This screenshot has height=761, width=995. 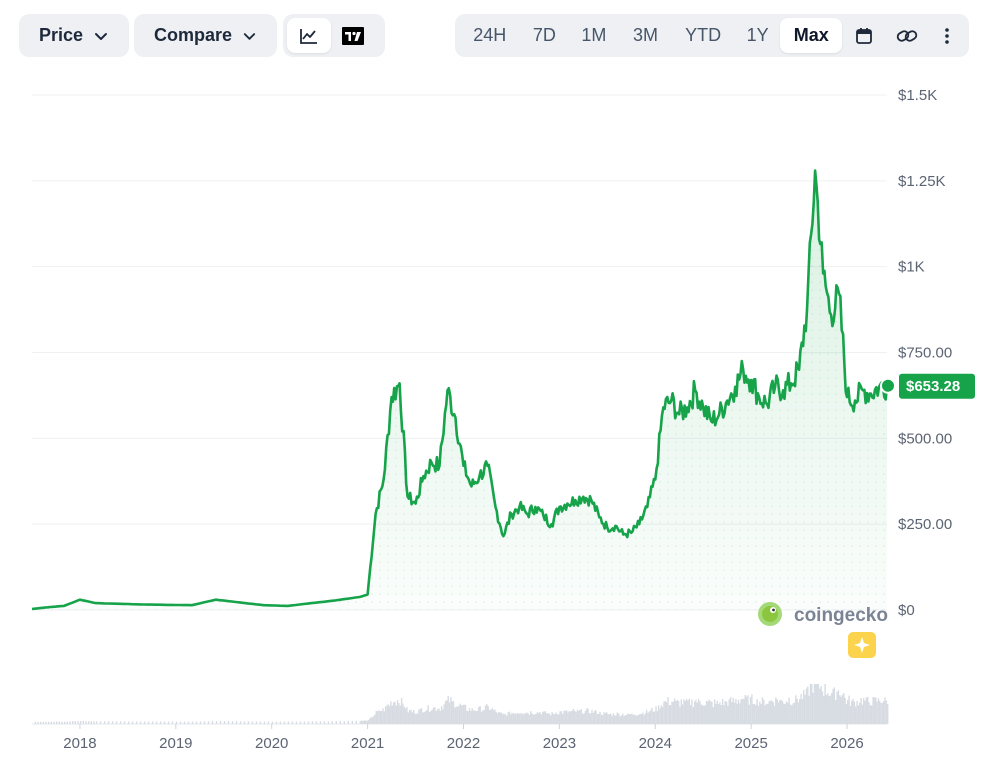 I want to click on date-range-button, so click(x=864, y=35).